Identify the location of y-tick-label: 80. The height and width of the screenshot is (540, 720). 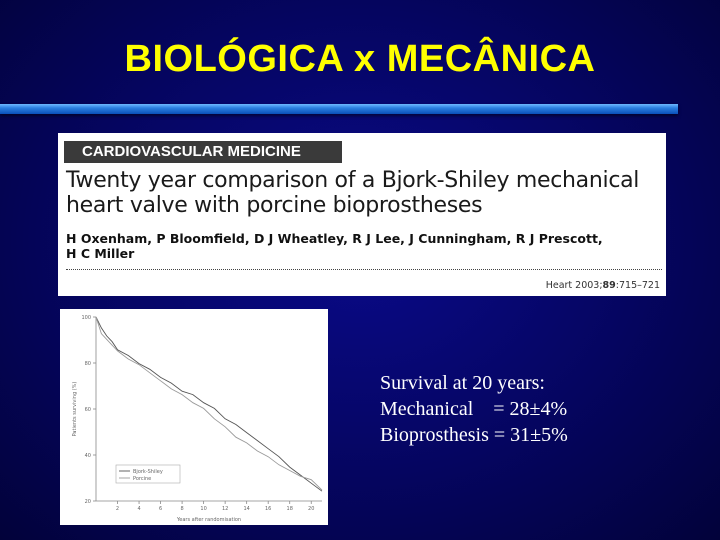
(88, 364).